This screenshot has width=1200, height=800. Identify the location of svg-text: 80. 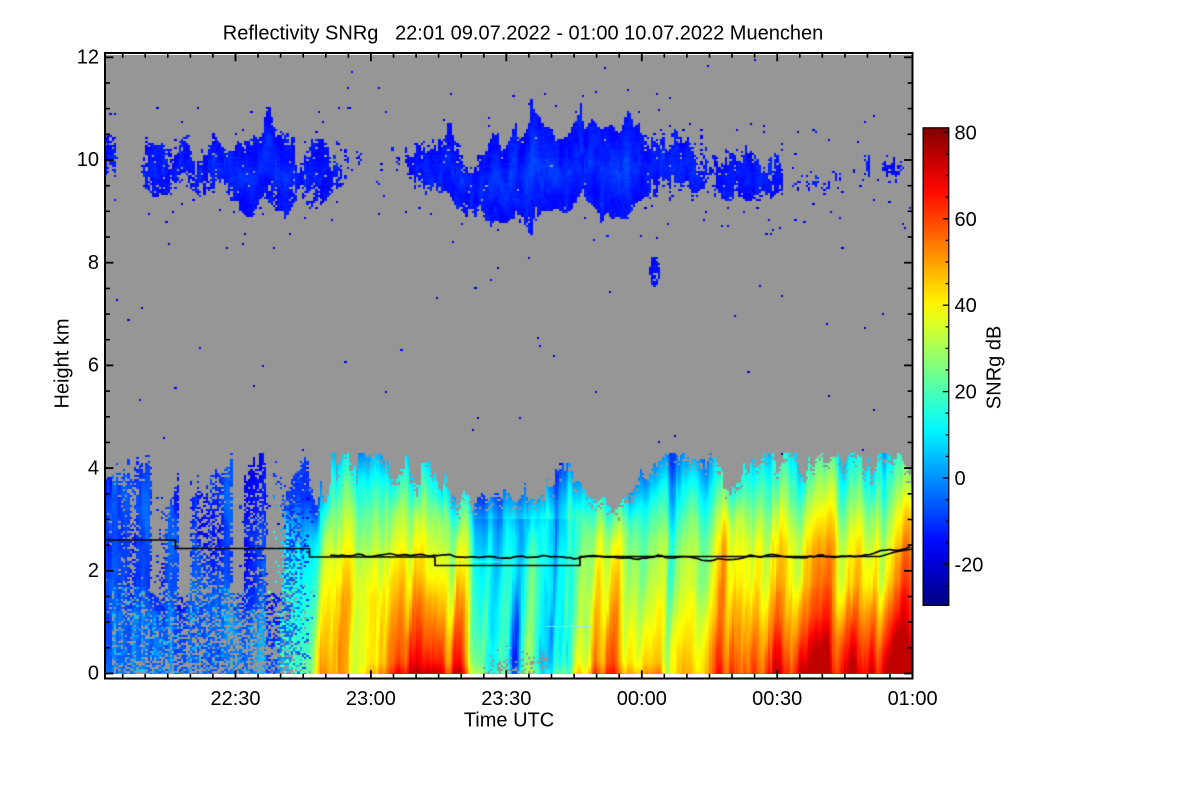
(966, 133).